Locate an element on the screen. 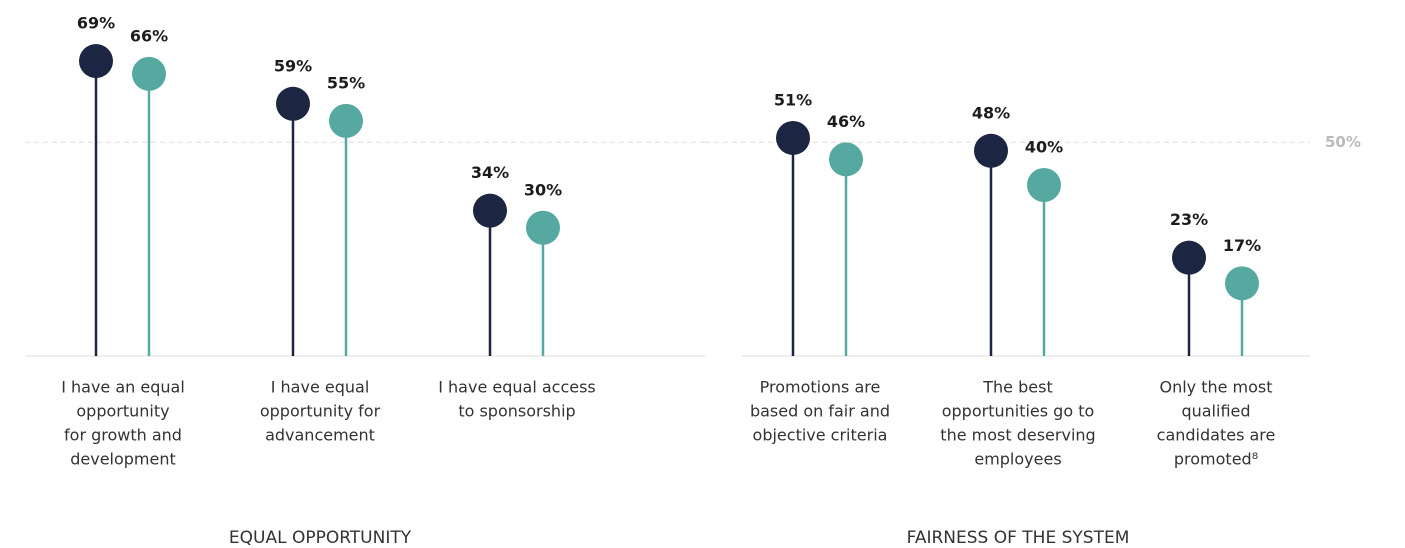  y-tick-label: 50% is located at coordinates (1343, 142).